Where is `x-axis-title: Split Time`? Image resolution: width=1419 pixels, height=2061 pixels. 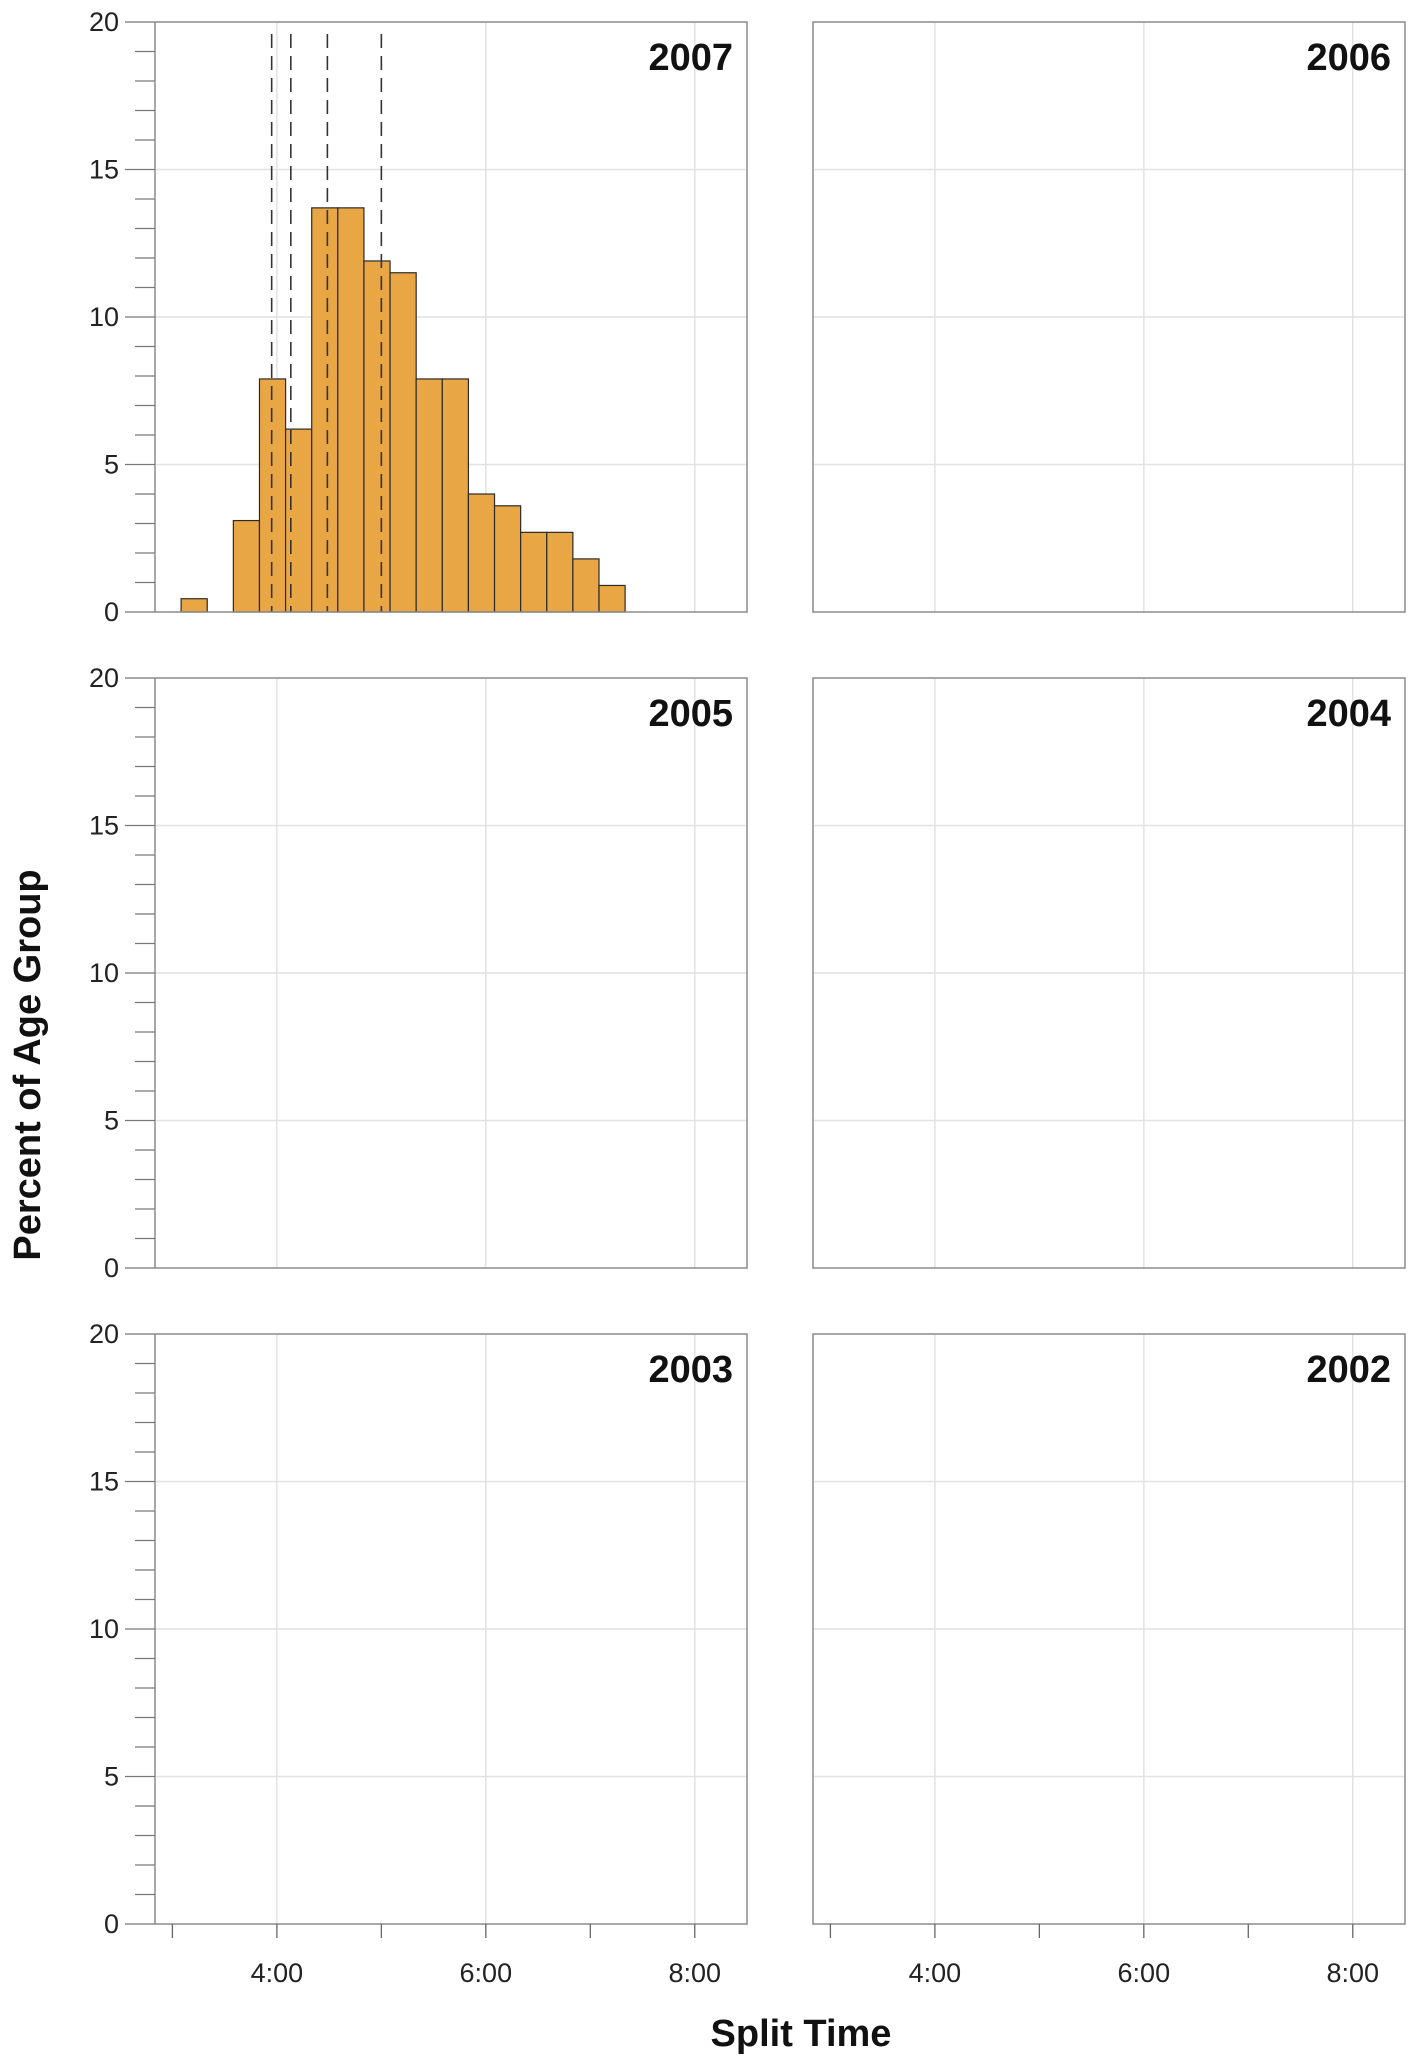 x-axis-title: Split Time is located at coordinates (801, 2034).